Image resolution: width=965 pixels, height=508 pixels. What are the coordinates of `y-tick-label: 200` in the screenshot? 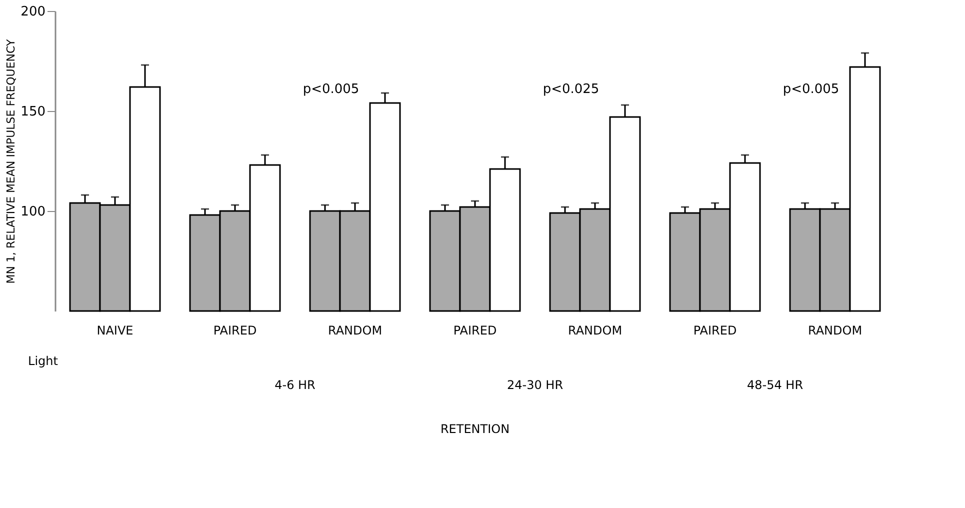 It's located at (33, 12).